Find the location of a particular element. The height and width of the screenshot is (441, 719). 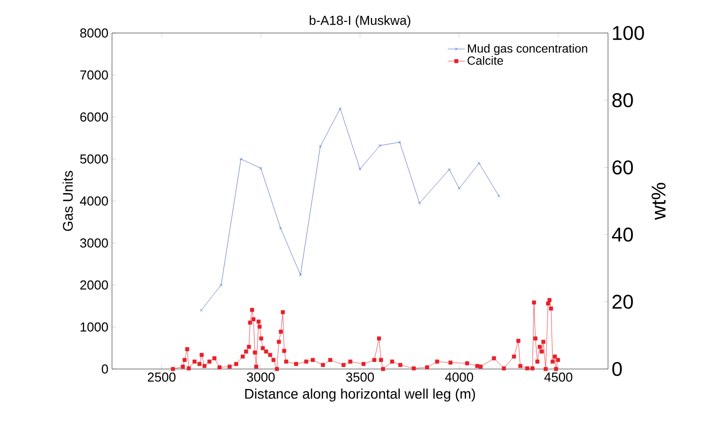

legend-label: Mud gas concentration is located at coordinates (528, 50).